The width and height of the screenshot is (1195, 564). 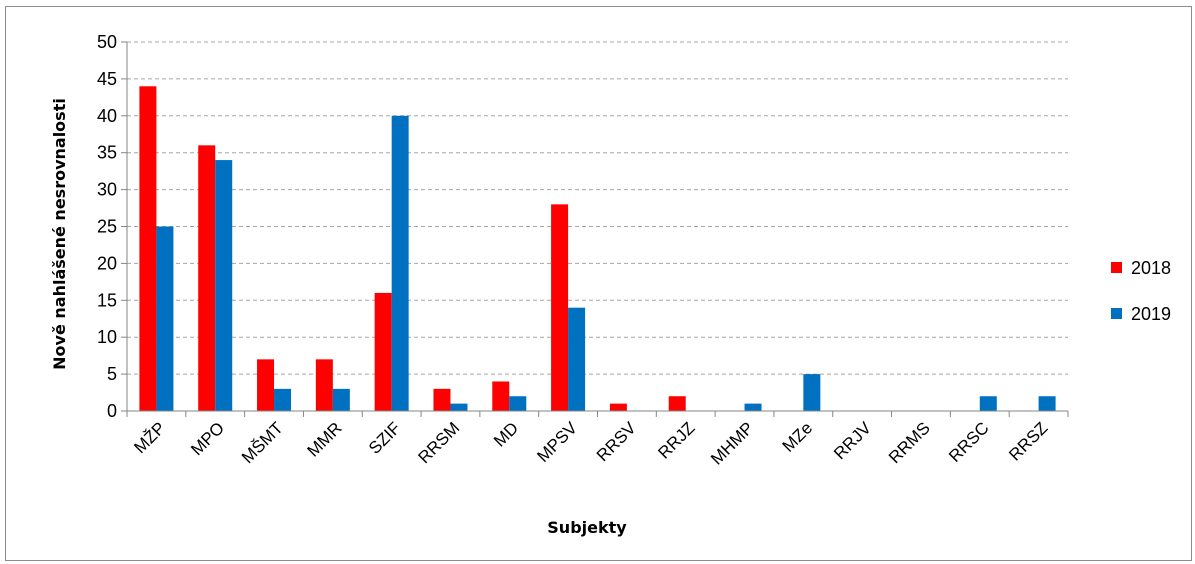 I want to click on bar-2019-MD, so click(x=518, y=403).